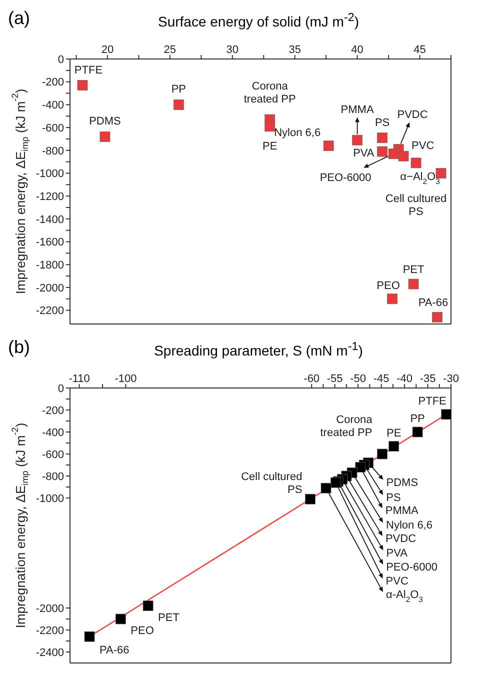 This screenshot has width=477, height=691. Describe the element at coordinates (404, 379) in the screenshot. I see `x-tick-label: -40` at that location.